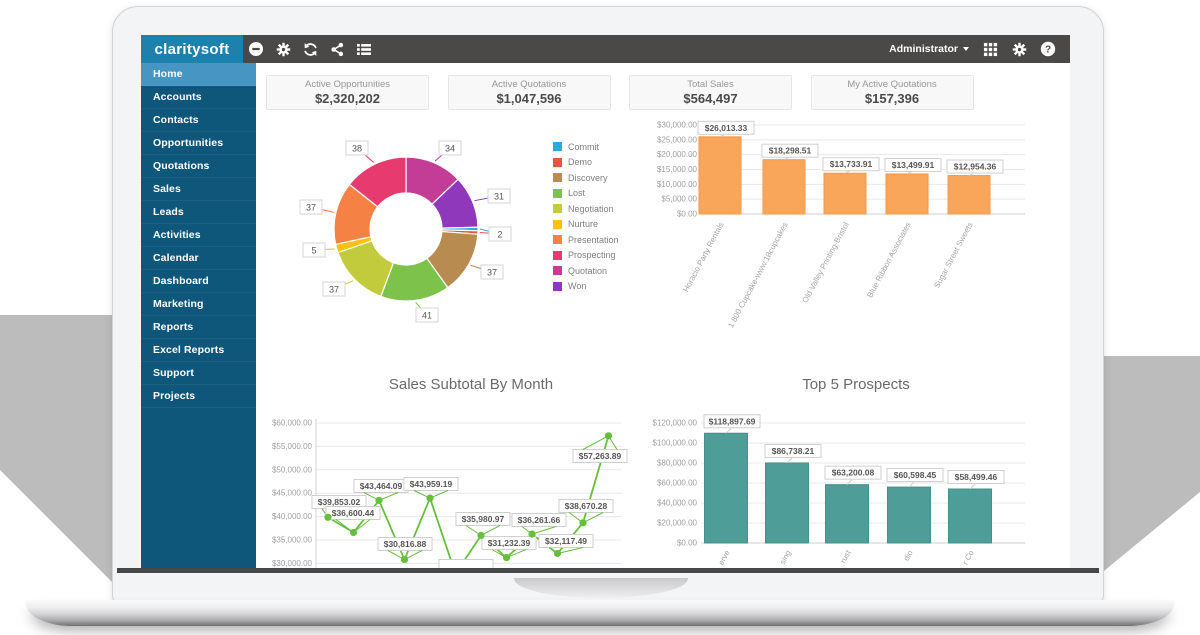  What do you see at coordinates (198, 258) in the screenshot?
I see `sidebar-item-calendar: Calendar` at bounding box center [198, 258].